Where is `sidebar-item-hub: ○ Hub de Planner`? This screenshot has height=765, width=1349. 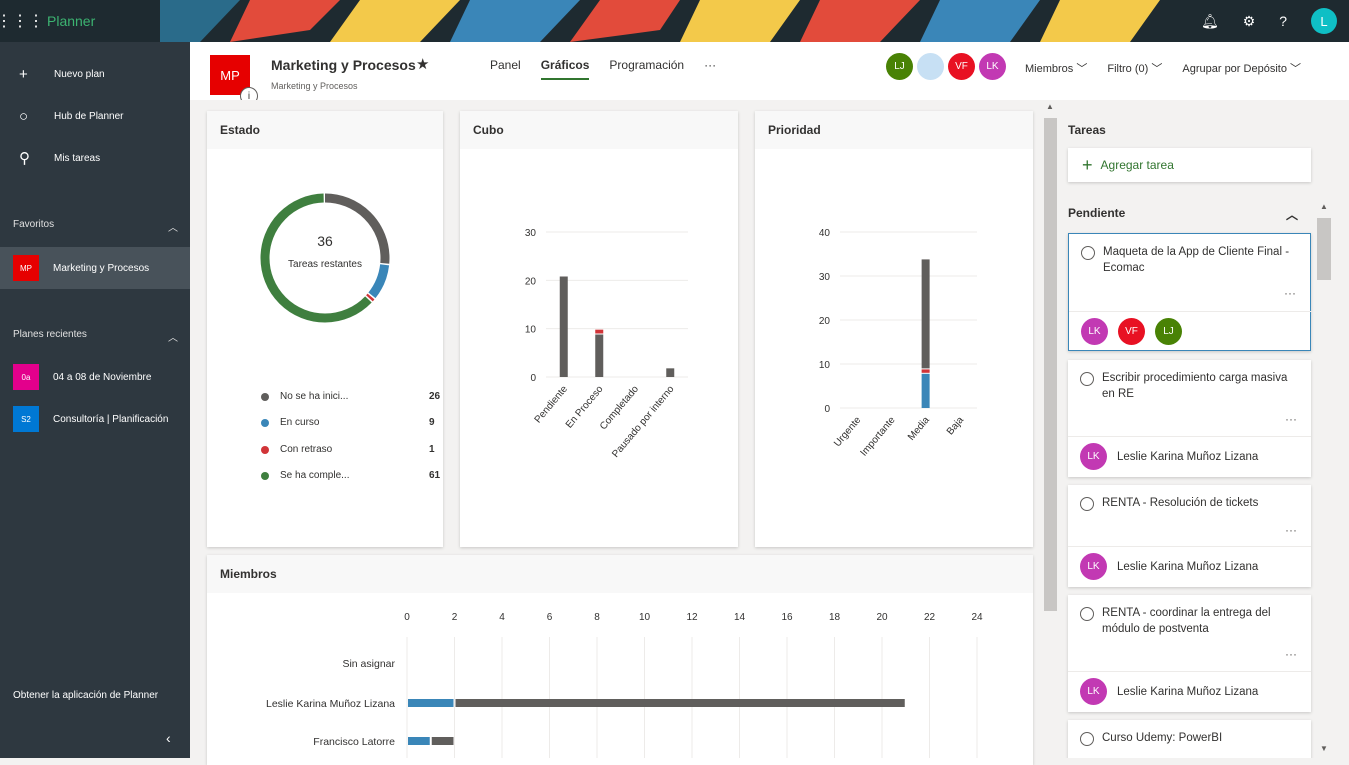 sidebar-item-hub: ○ Hub de Planner is located at coordinates (95, 116).